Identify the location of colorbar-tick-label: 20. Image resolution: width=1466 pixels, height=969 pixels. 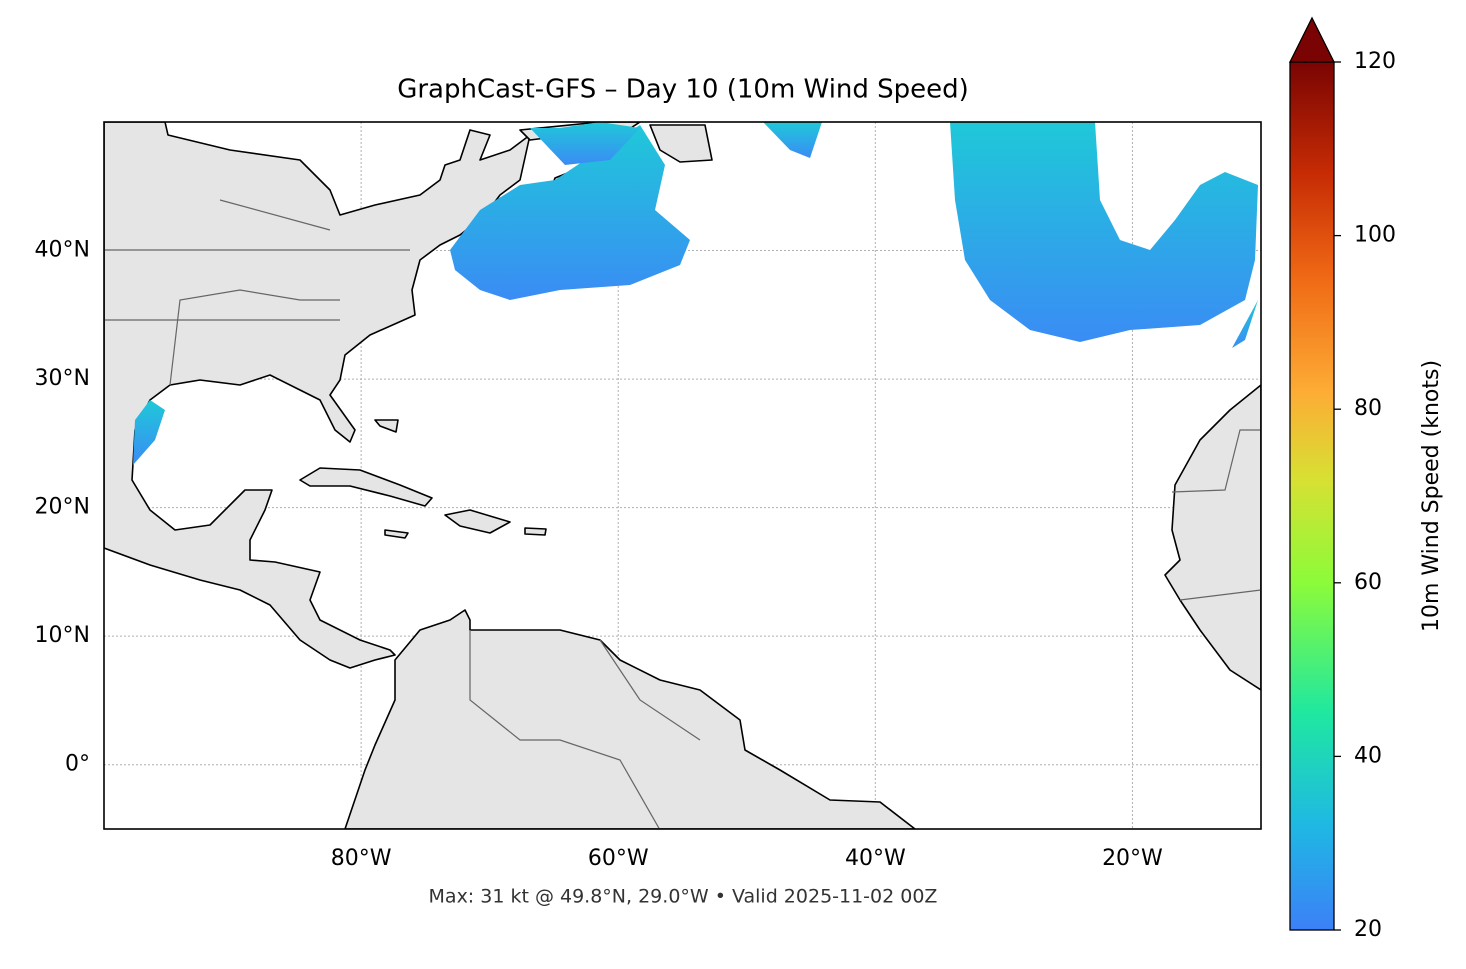
(1368, 929).